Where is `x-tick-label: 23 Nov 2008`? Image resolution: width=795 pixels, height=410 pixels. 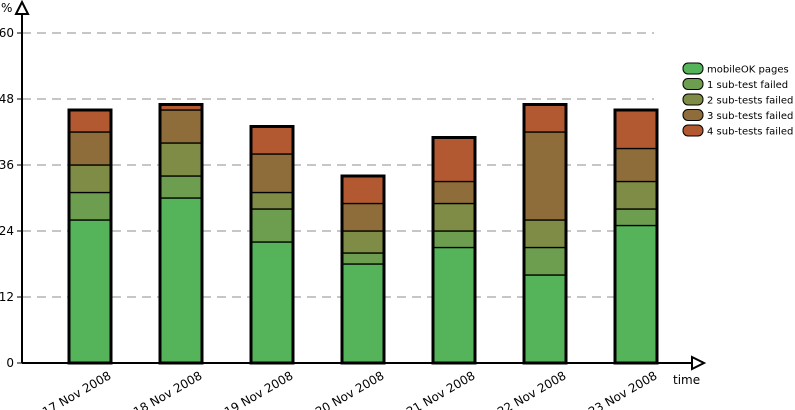 x-tick-label: 23 Nov 2008 is located at coordinates (623, 389).